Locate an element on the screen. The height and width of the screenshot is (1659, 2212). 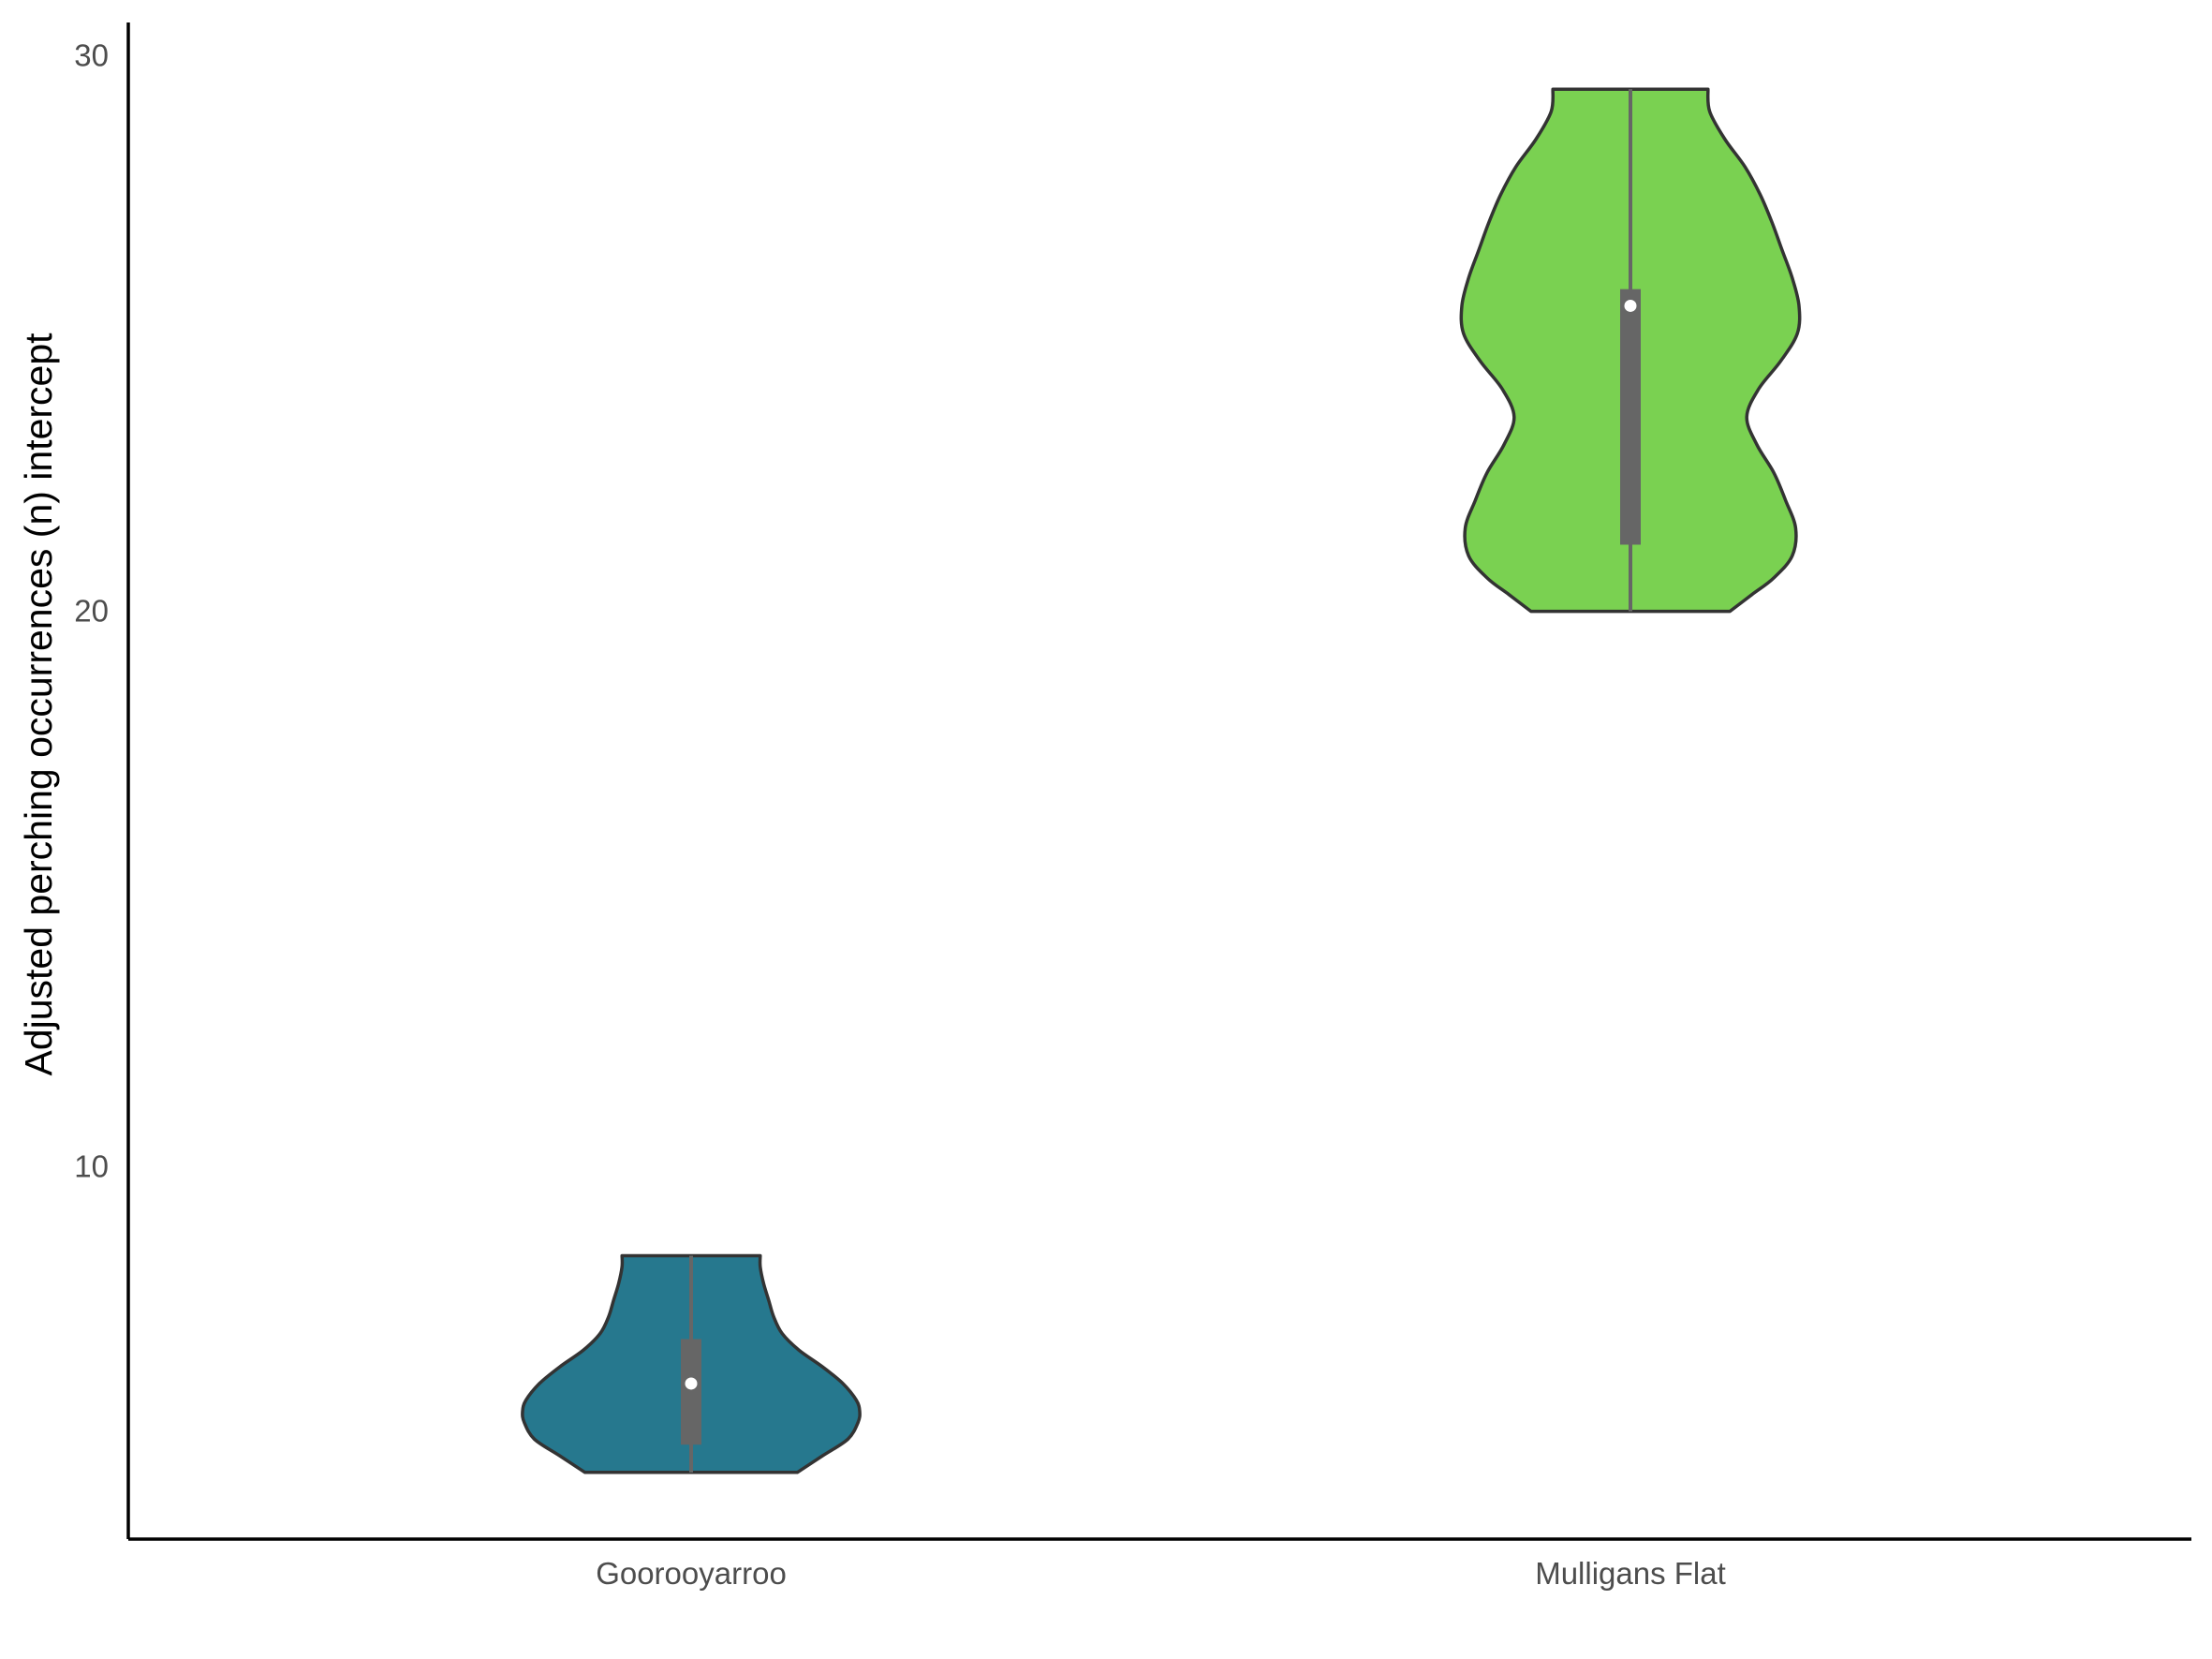
y-tick-labels: 10 20 30 is located at coordinates (91, 611).